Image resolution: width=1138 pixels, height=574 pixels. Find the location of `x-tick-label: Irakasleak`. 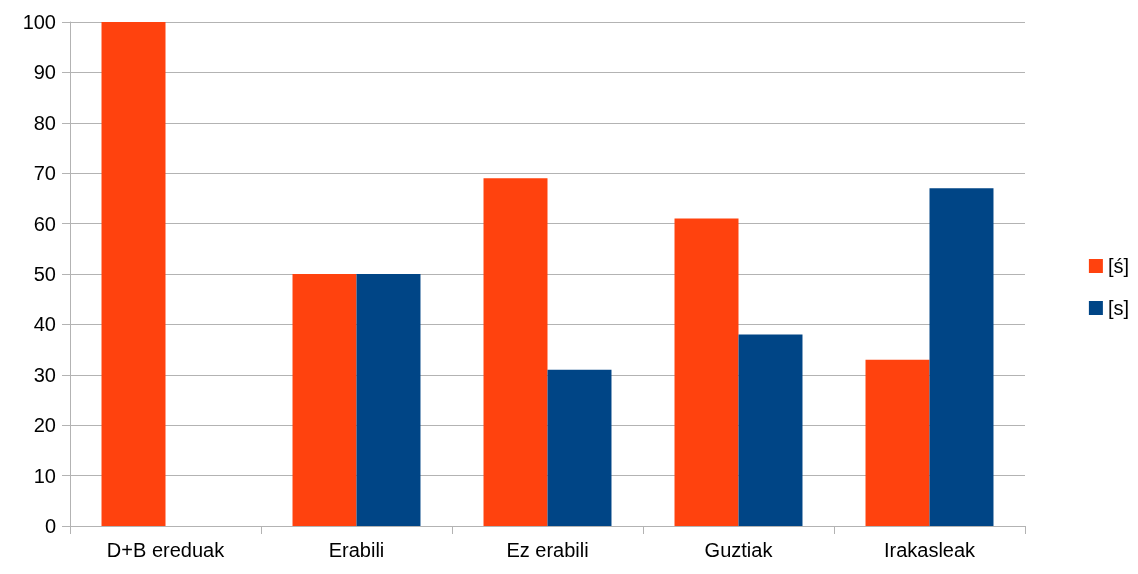

x-tick-label: Irakasleak is located at coordinates (930, 550).